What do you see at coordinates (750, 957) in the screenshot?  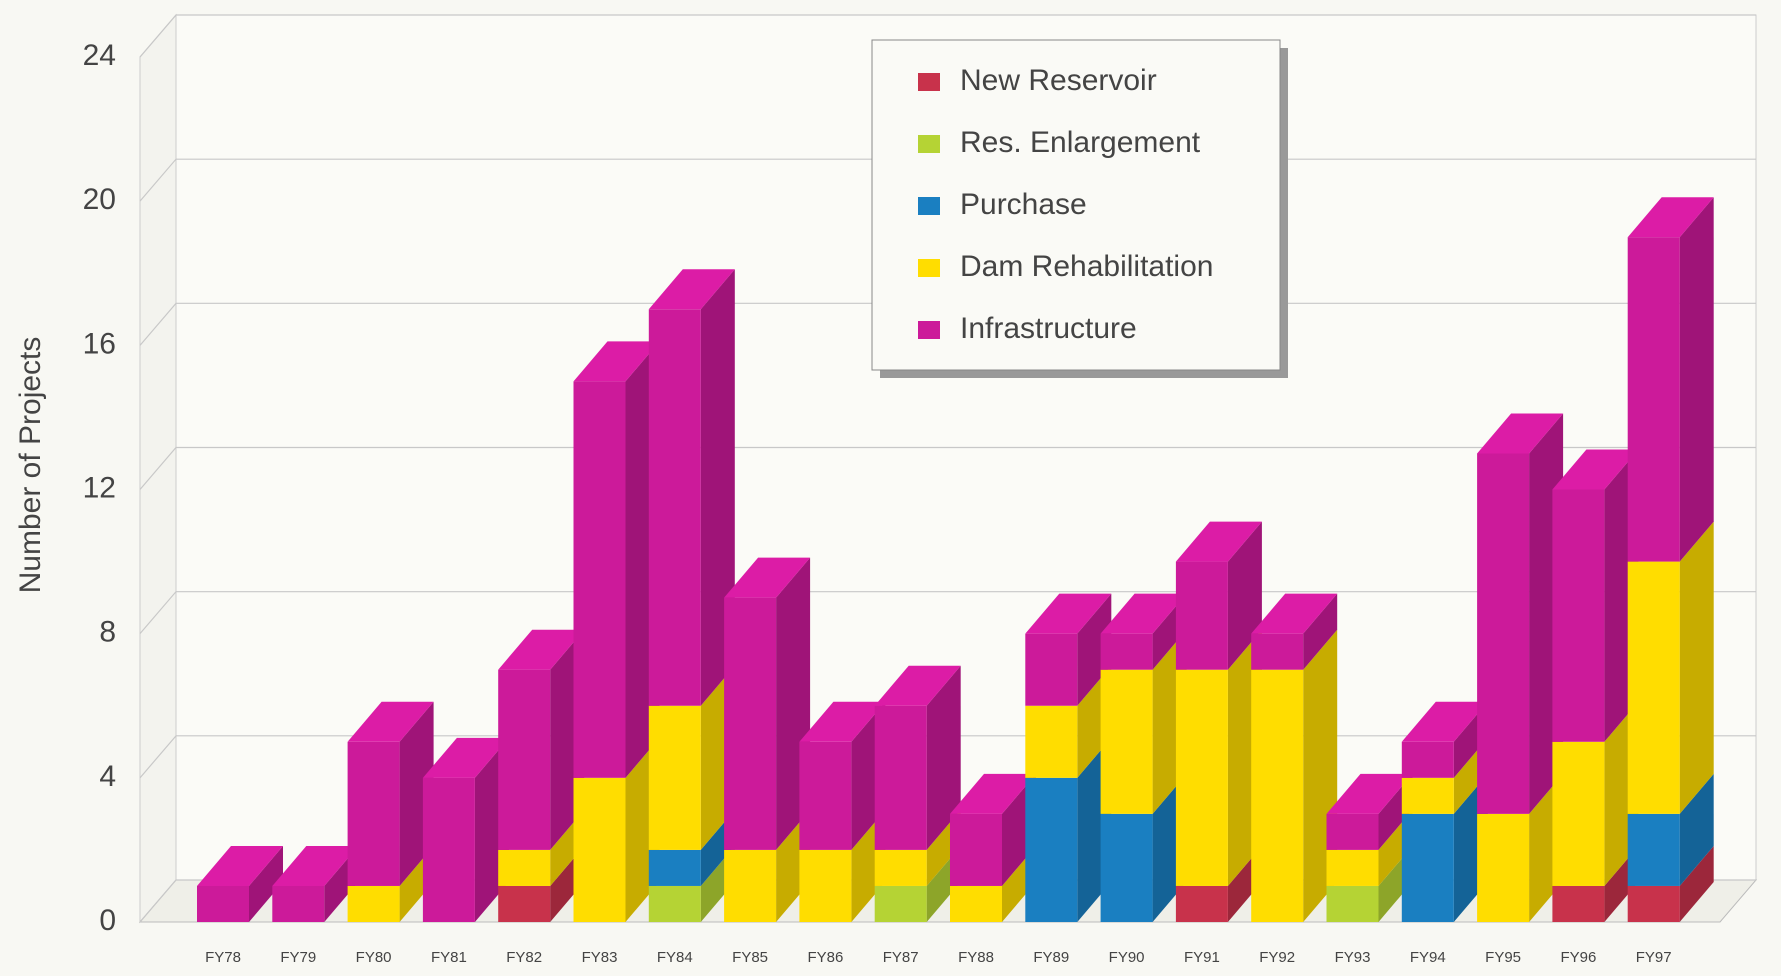 I see `x-tick-label: FY85` at bounding box center [750, 957].